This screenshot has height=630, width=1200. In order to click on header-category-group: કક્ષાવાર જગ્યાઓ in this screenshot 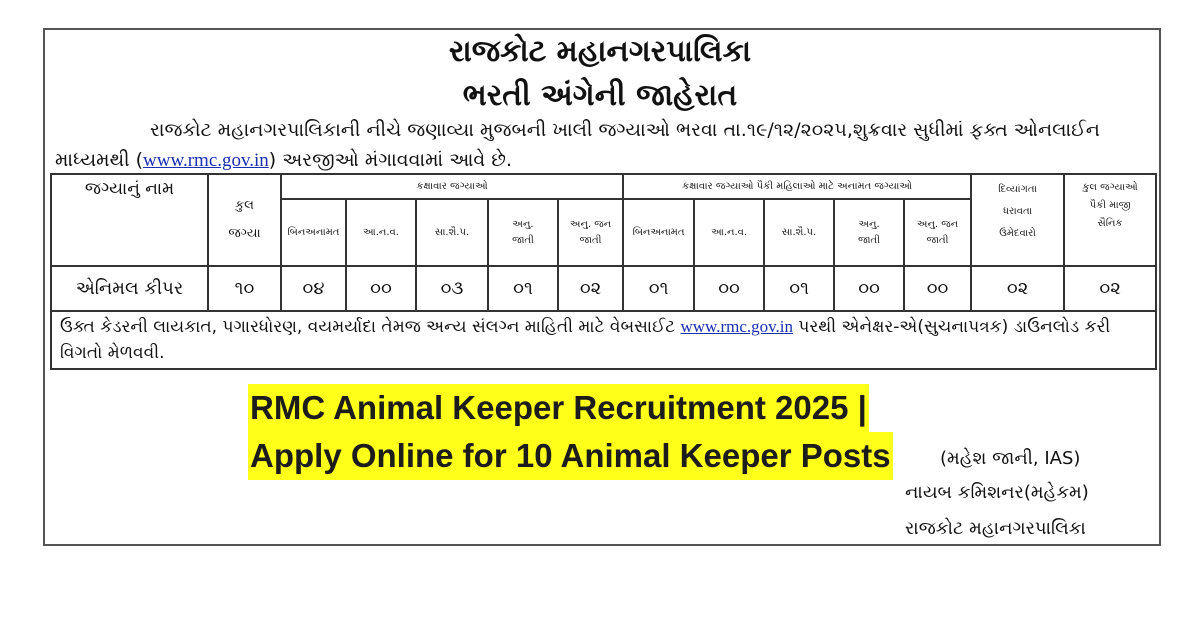, I will do `click(452, 186)`.